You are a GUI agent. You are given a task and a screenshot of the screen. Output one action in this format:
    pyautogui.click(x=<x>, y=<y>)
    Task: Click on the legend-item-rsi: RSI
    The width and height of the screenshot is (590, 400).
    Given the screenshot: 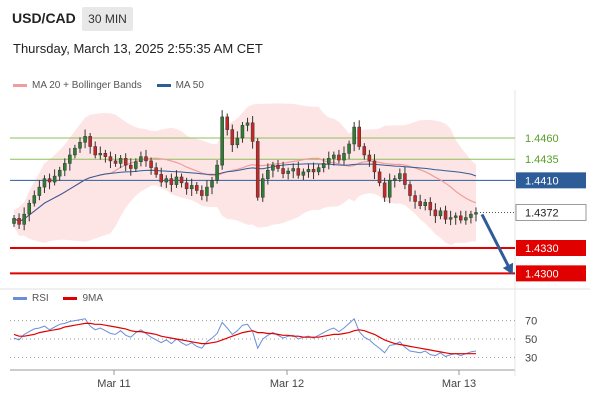 What is the action you would take?
    pyautogui.click(x=31, y=298)
    